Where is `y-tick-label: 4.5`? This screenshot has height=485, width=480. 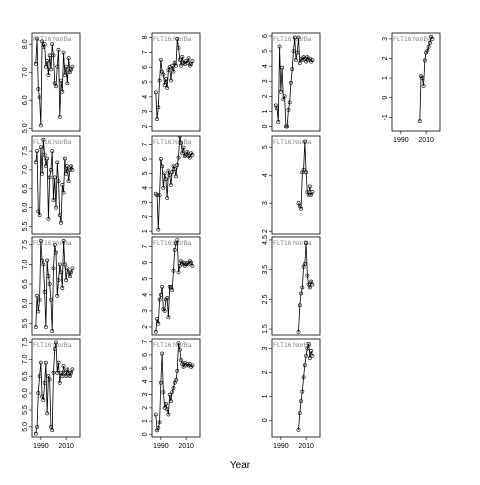 y-tick-label: 4.5 is located at coordinates (265, 240).